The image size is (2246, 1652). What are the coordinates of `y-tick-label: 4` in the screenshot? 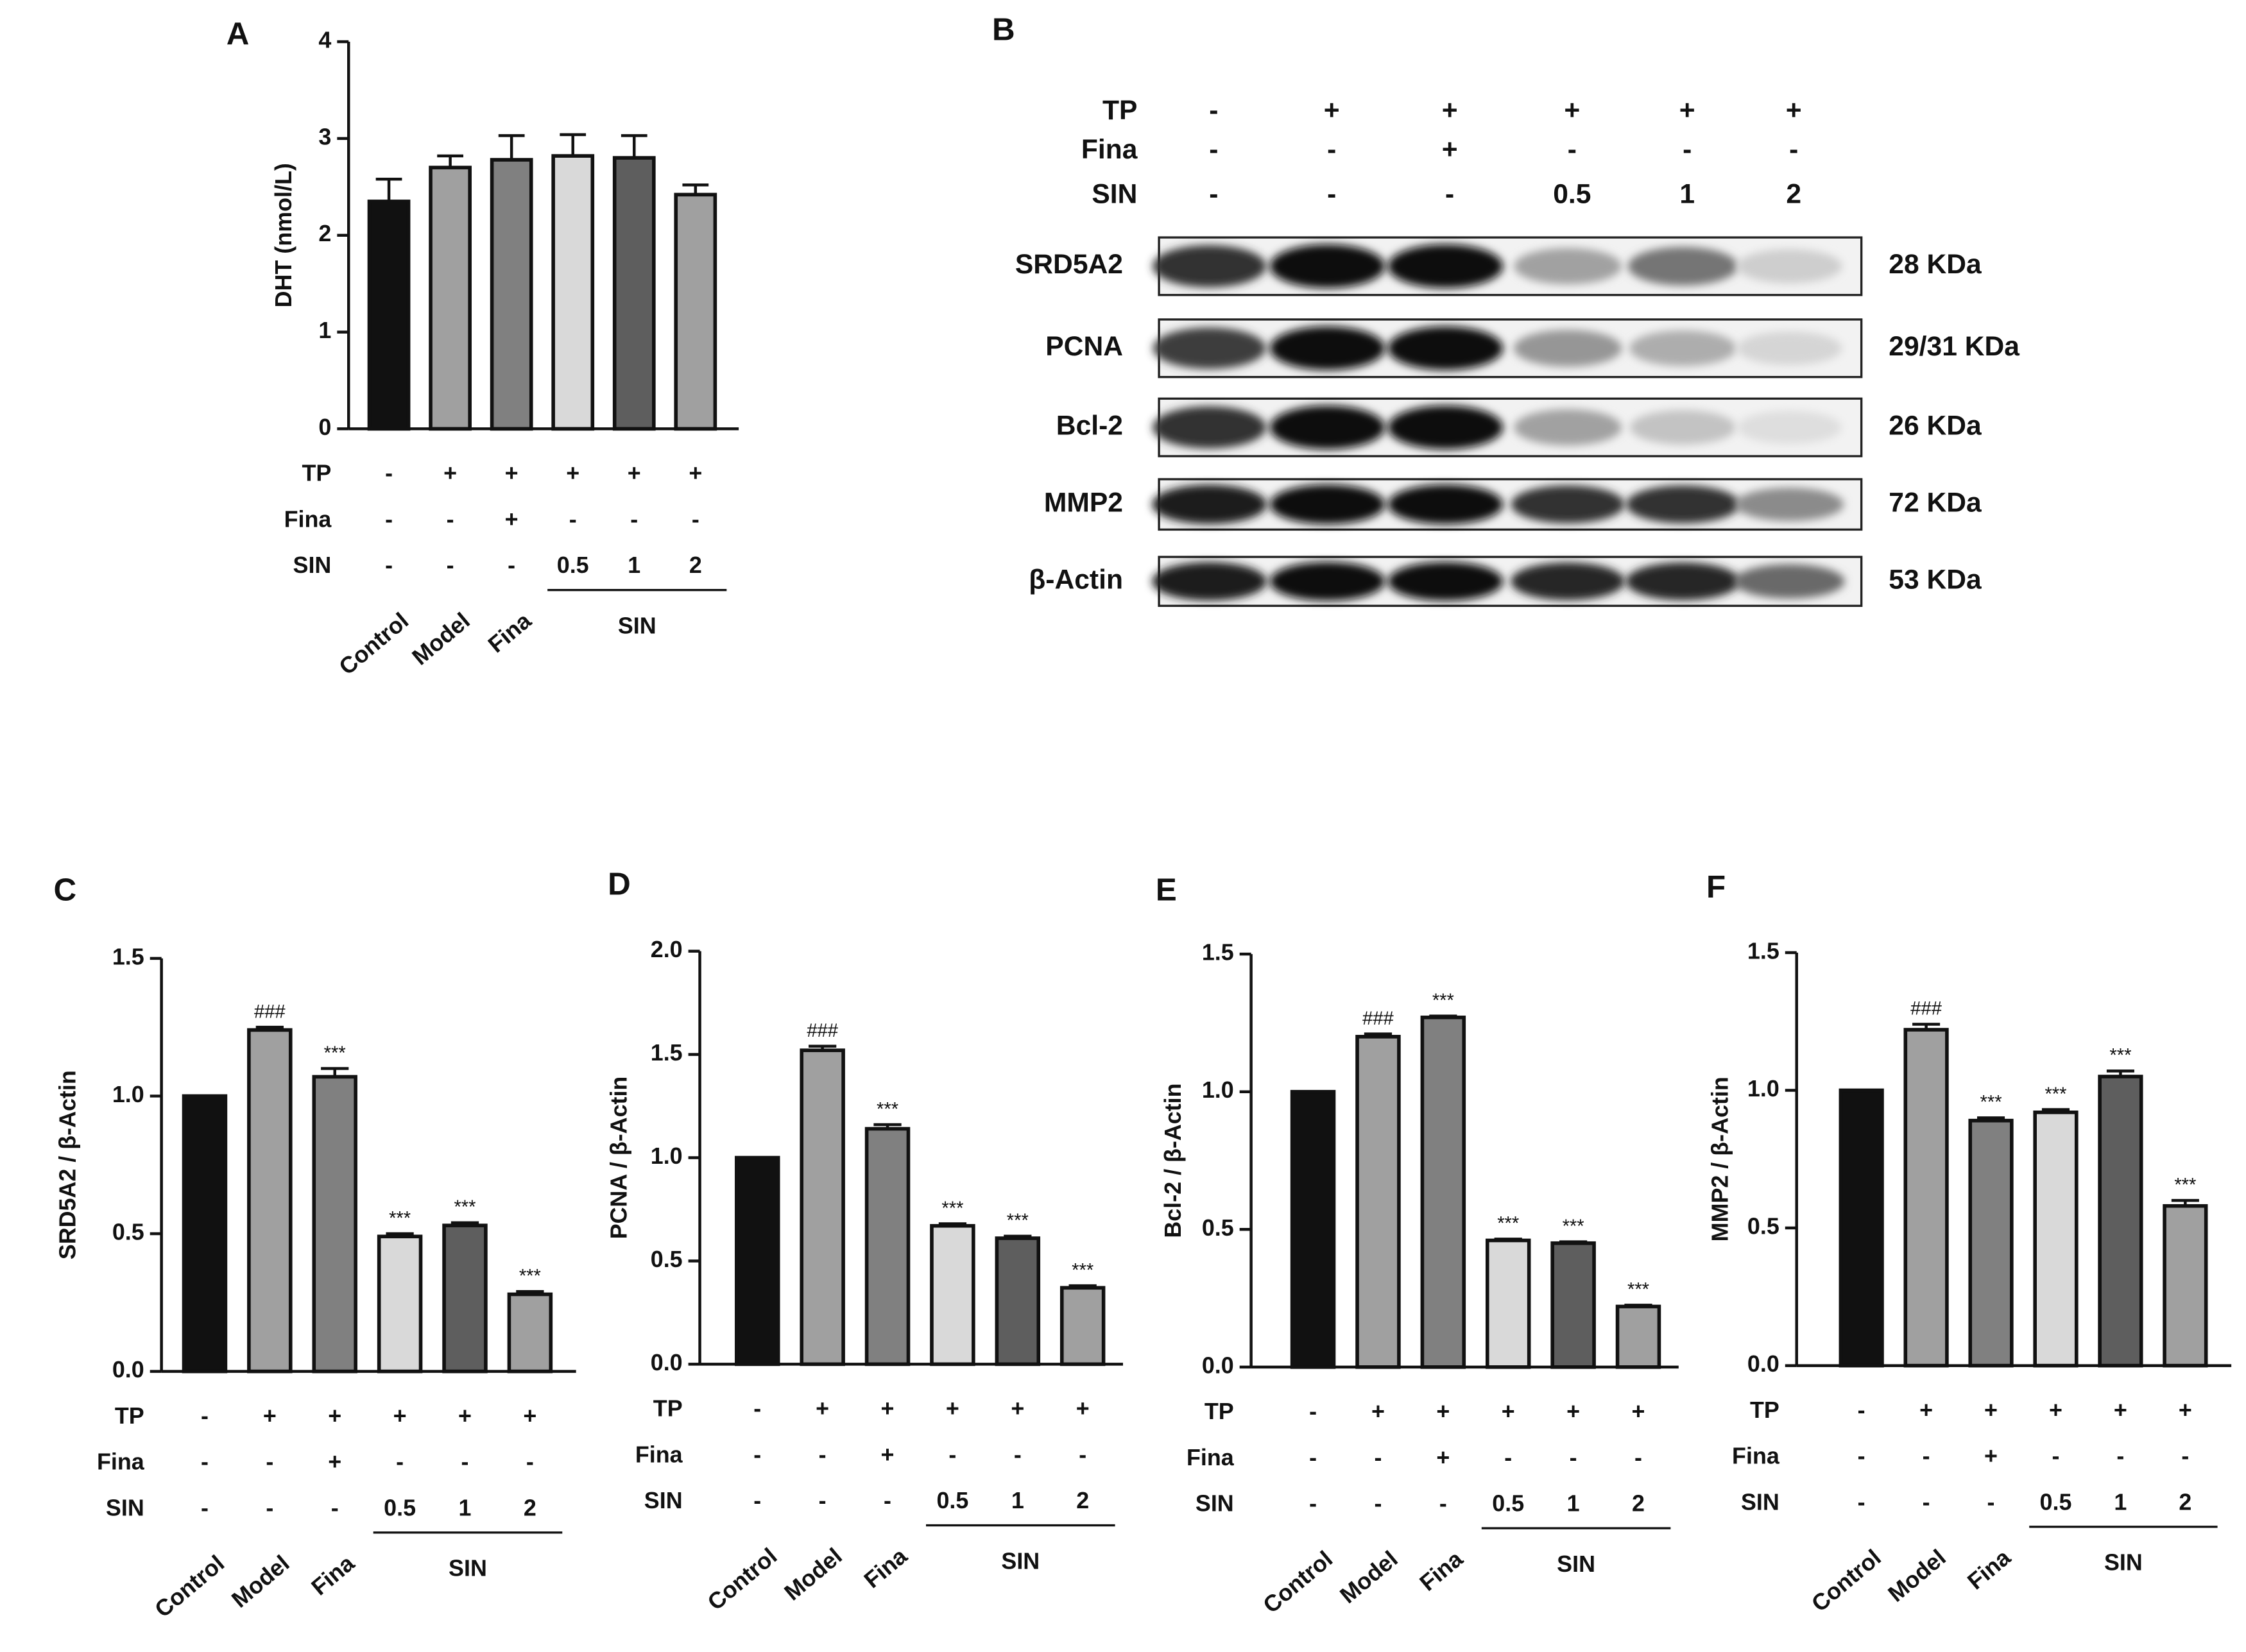 It's located at (324, 40).